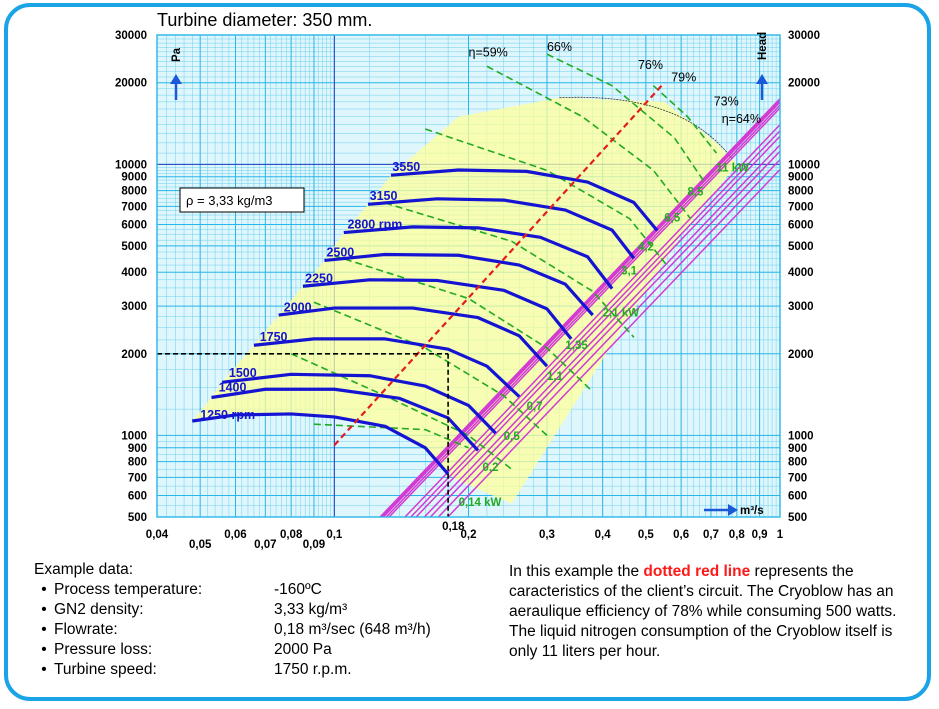 This screenshot has width=939, height=709. Describe the element at coordinates (801, 307) in the screenshot. I see `y-right-tick-label: 3000` at that location.